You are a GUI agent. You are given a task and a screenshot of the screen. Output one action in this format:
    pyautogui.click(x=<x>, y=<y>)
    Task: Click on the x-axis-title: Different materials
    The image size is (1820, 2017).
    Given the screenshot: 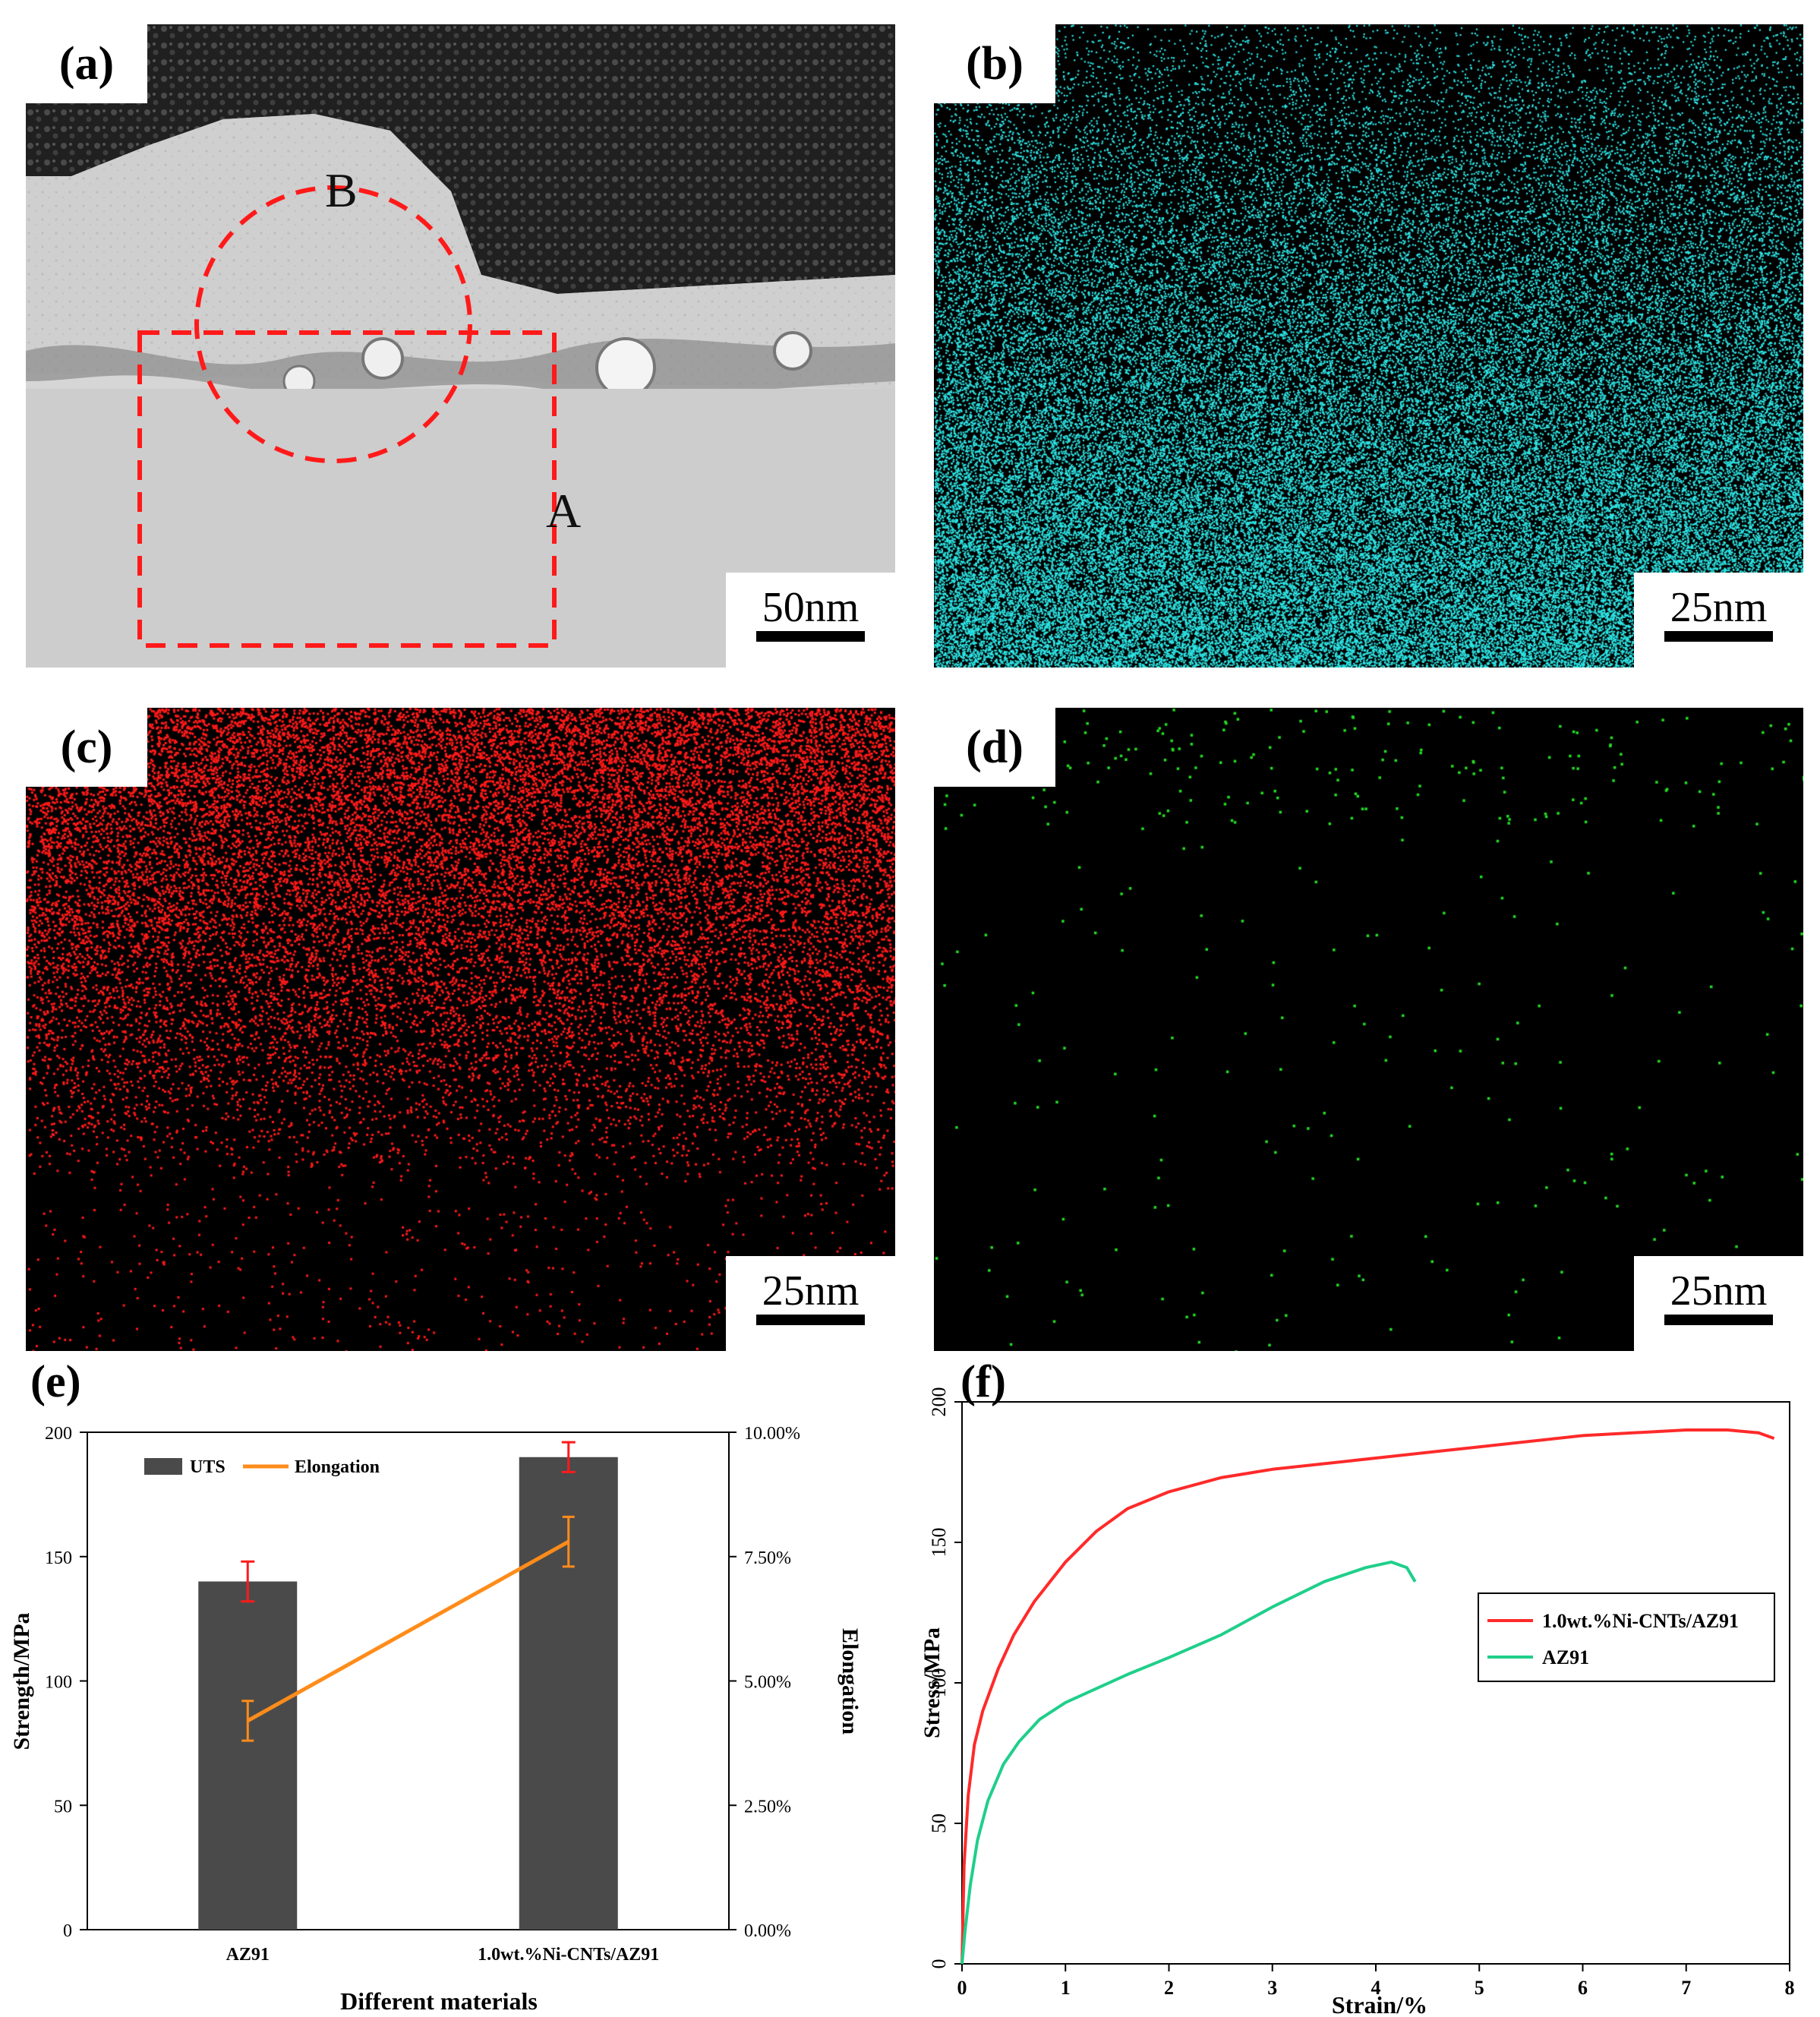 What is the action you would take?
    pyautogui.click(x=439, y=2001)
    